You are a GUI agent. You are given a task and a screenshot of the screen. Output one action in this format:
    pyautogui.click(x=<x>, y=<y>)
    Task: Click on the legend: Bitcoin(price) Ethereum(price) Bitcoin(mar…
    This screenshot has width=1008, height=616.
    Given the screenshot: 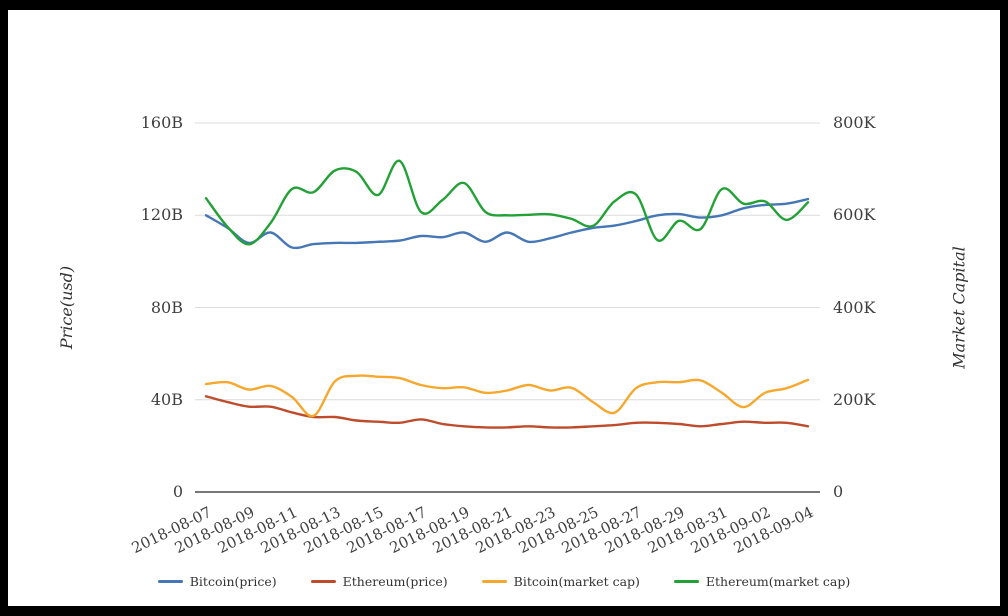 What is the action you would take?
    pyautogui.click(x=504, y=581)
    